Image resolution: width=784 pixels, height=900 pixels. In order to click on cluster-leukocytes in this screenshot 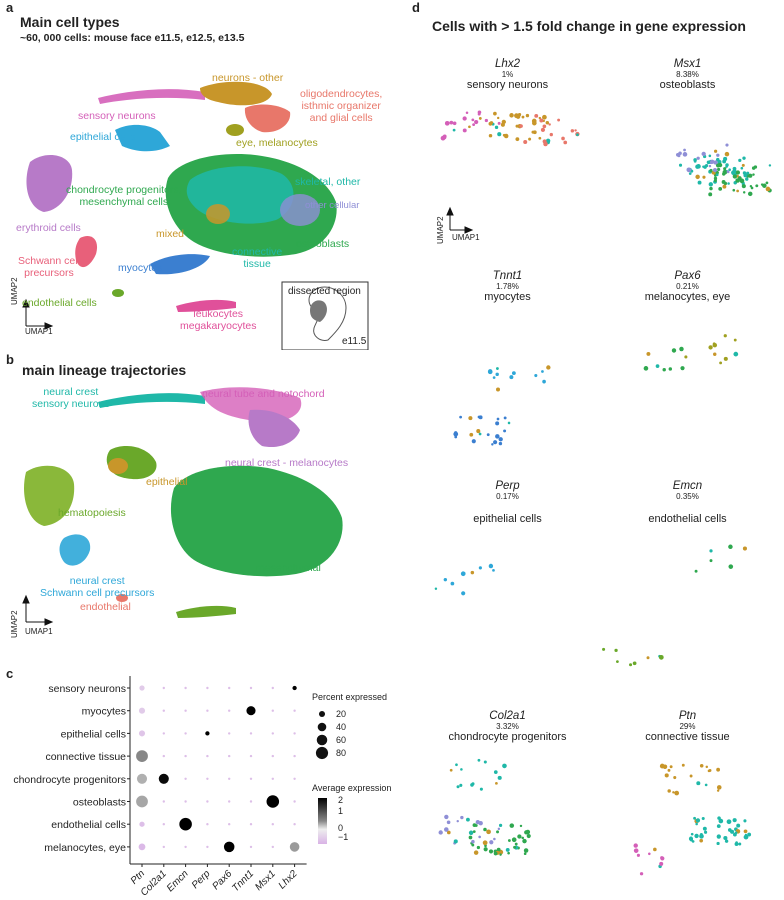, I will do `click(206, 305)`.